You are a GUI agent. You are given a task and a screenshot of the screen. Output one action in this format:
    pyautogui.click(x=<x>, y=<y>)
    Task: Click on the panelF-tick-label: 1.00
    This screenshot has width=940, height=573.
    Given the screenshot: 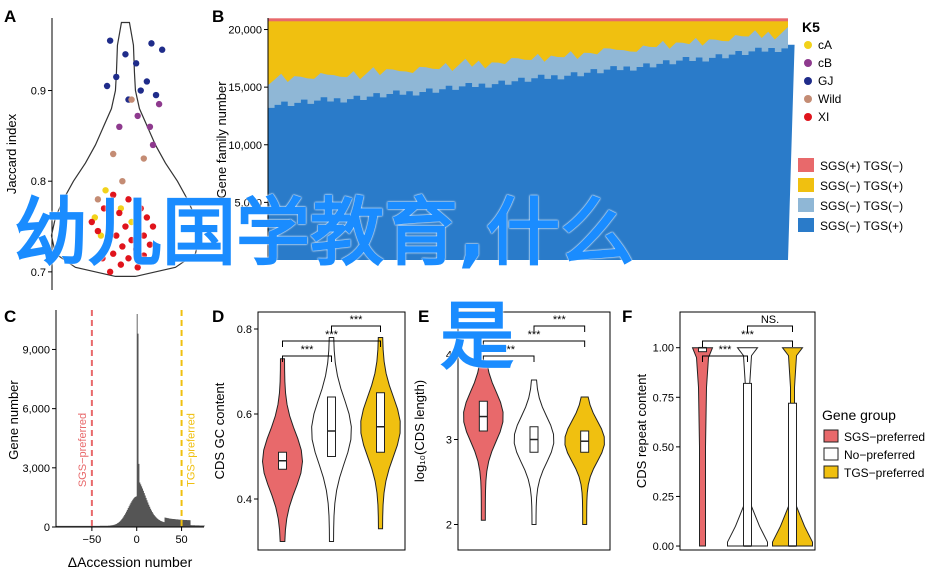 What is the action you would take?
    pyautogui.click(x=663, y=349)
    